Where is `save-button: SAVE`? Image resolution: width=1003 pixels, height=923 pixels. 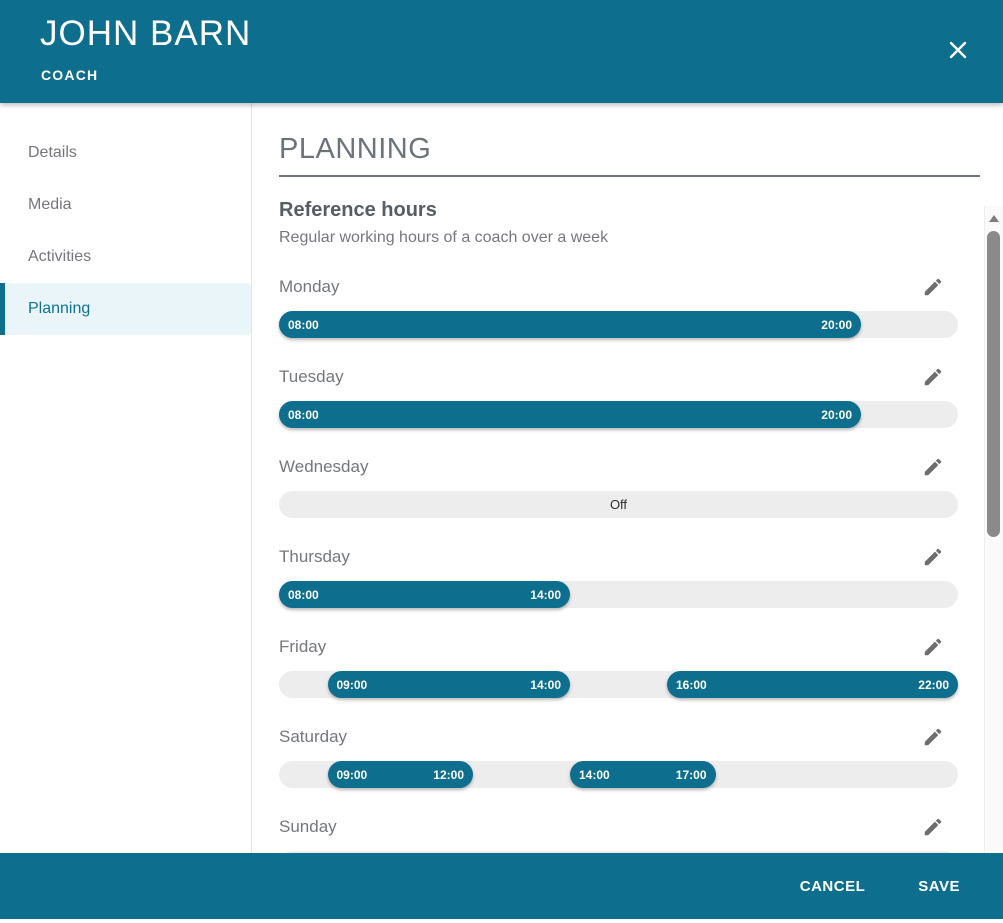
save-button: SAVE is located at coordinates (939, 886).